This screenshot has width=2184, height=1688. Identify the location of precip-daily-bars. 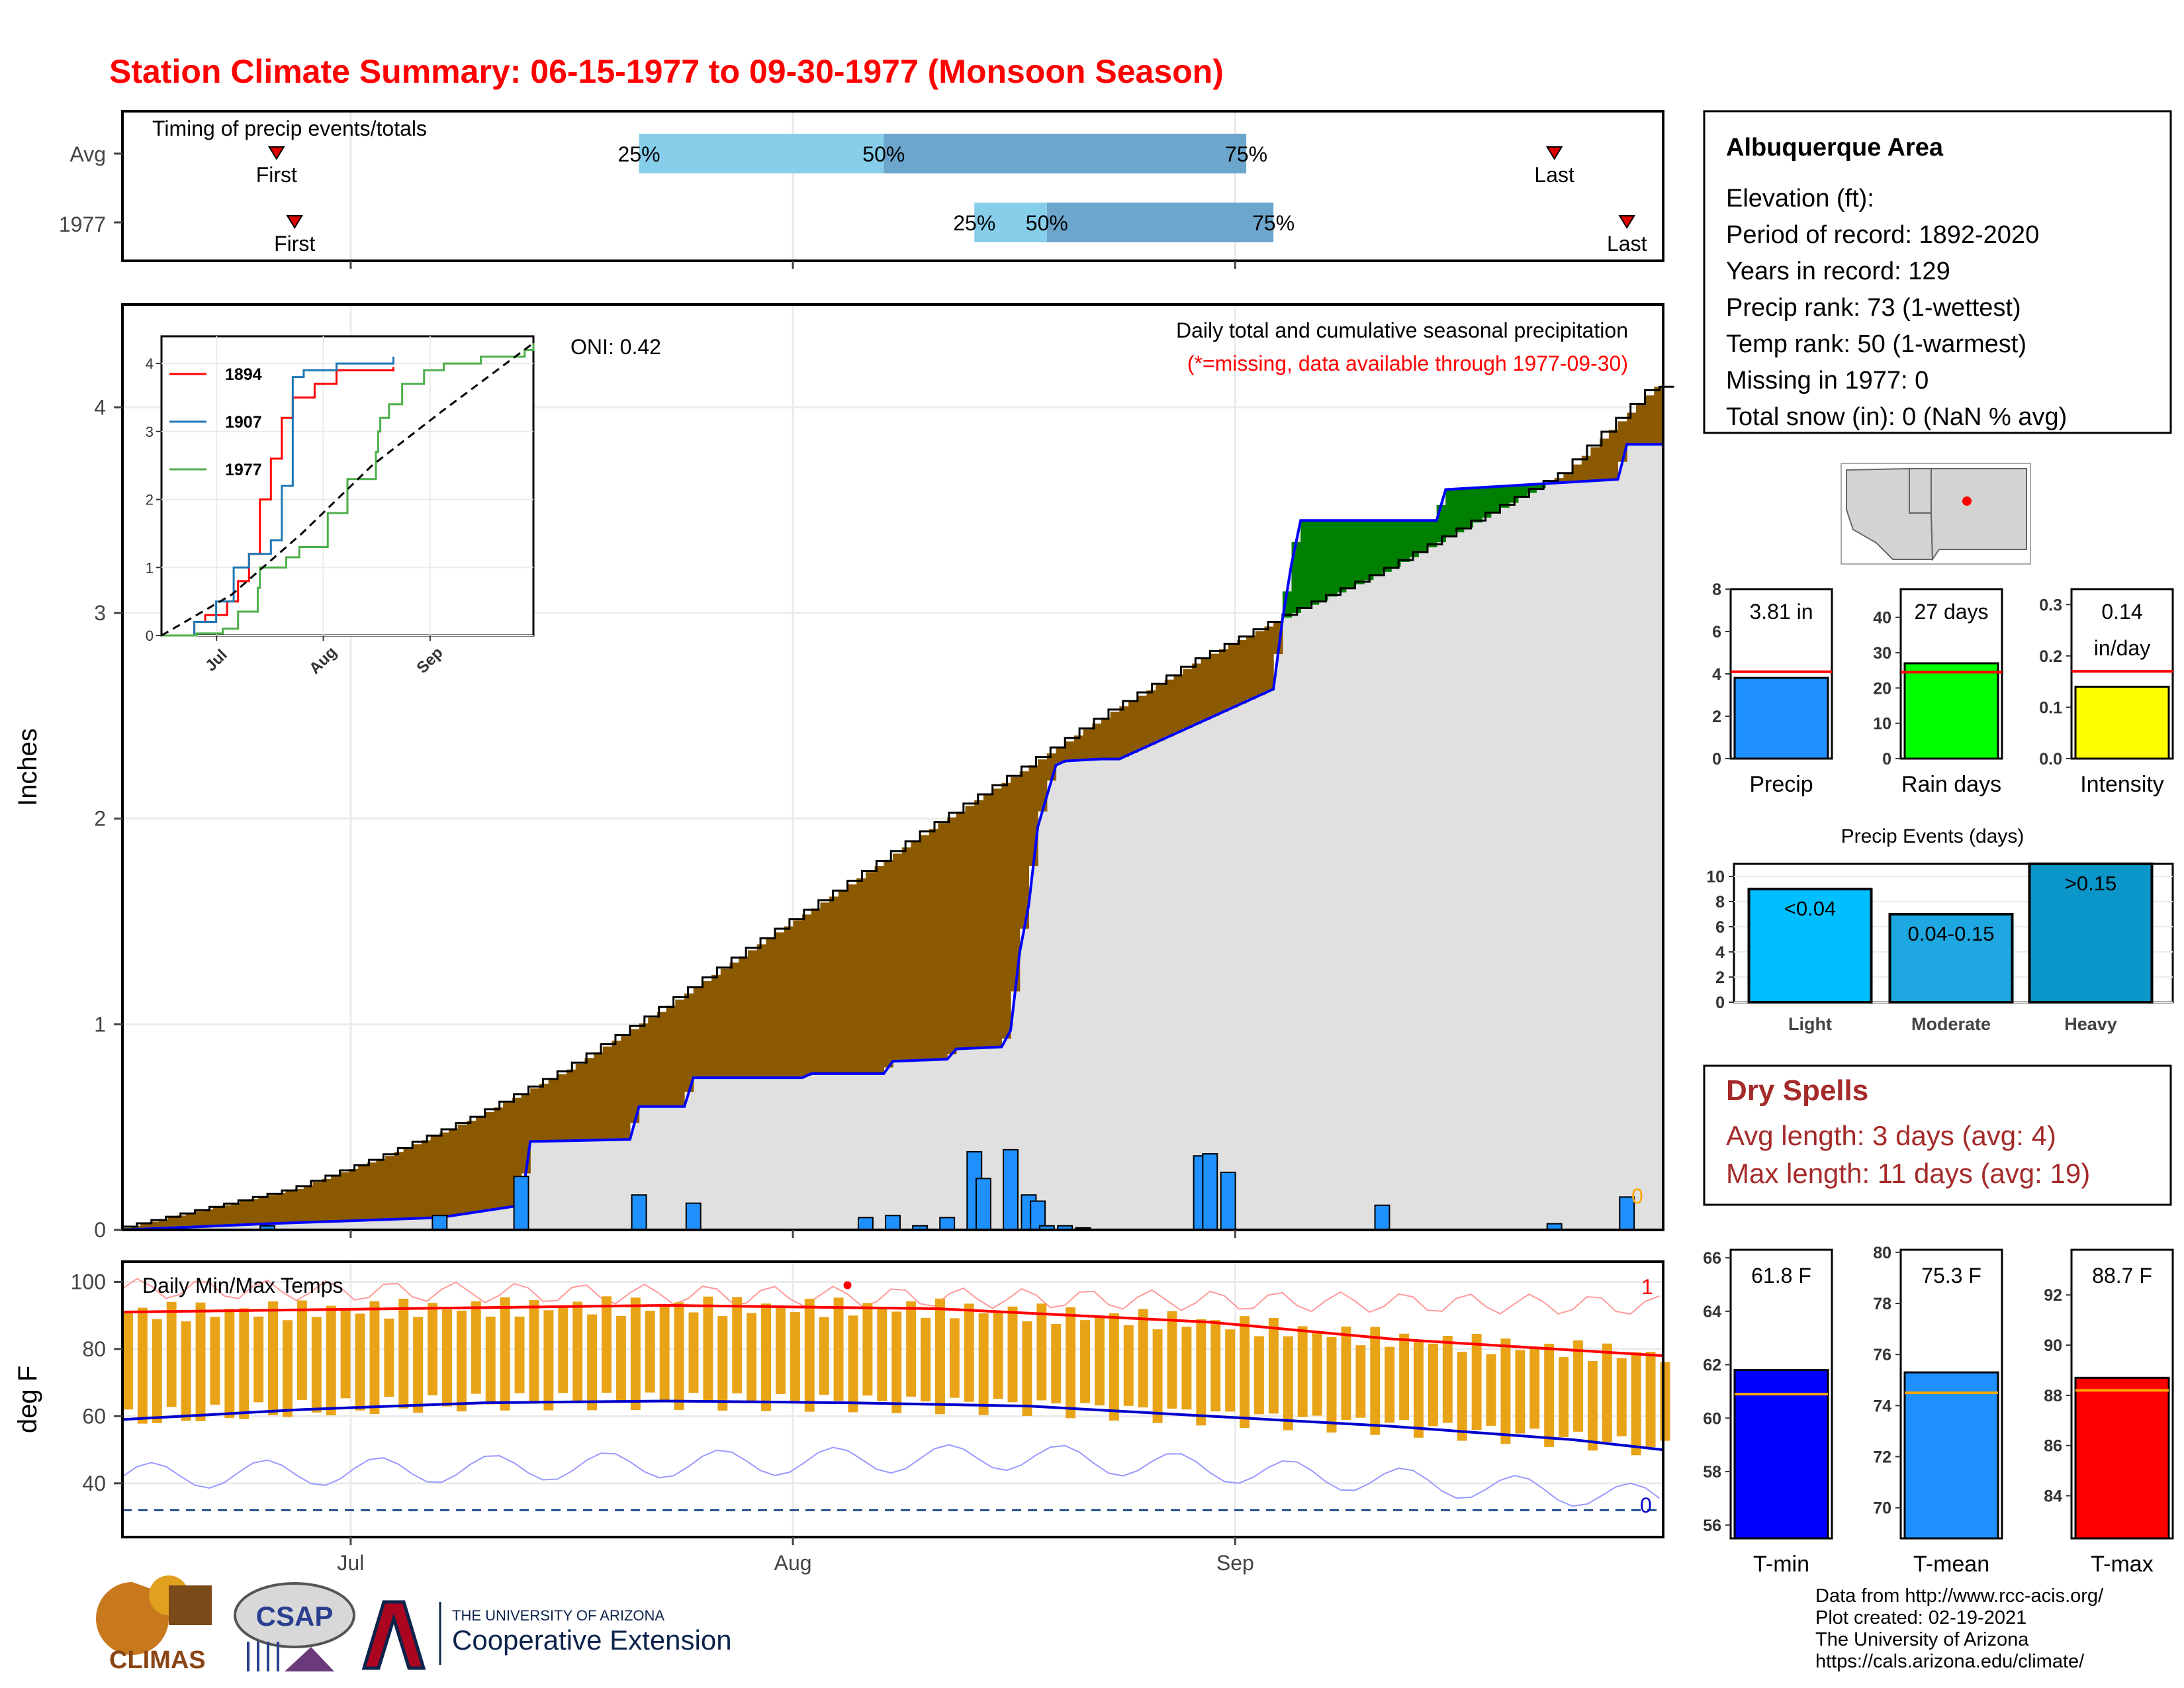
(947, 1190).